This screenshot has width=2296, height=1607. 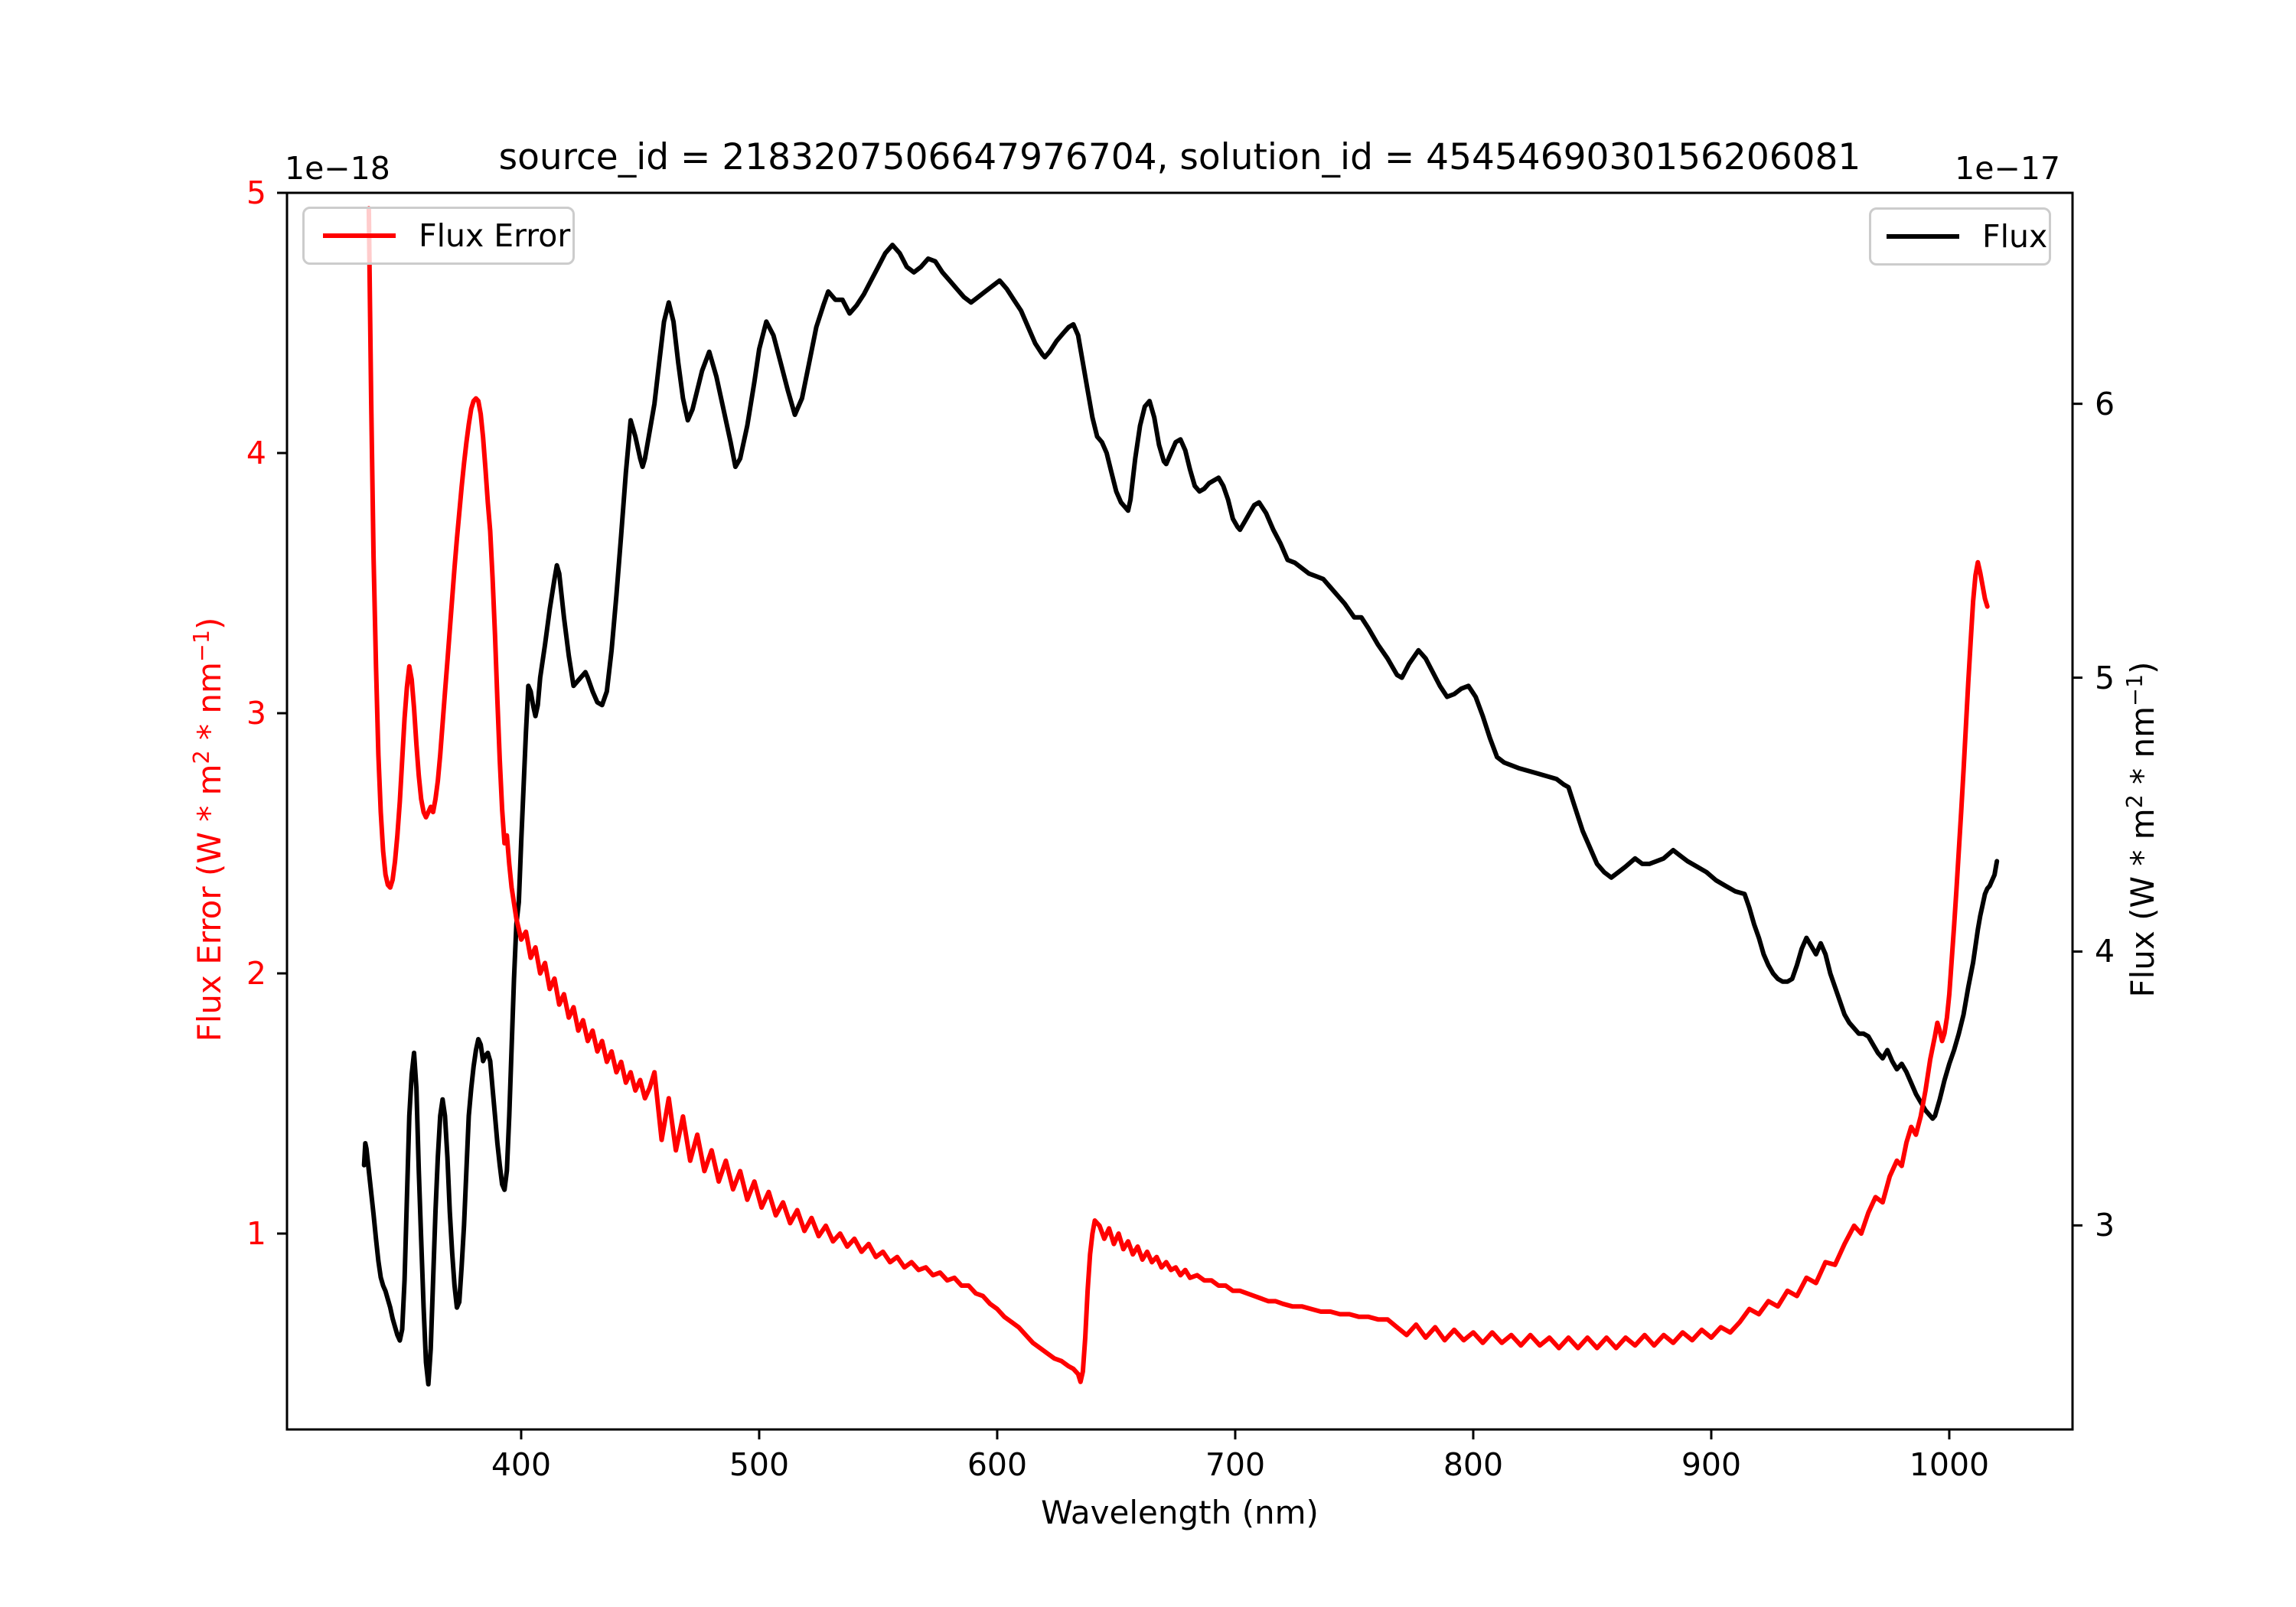 I want to click on left-y-axis-label-text: Flux Error (W * m, so click(x=209, y=903).